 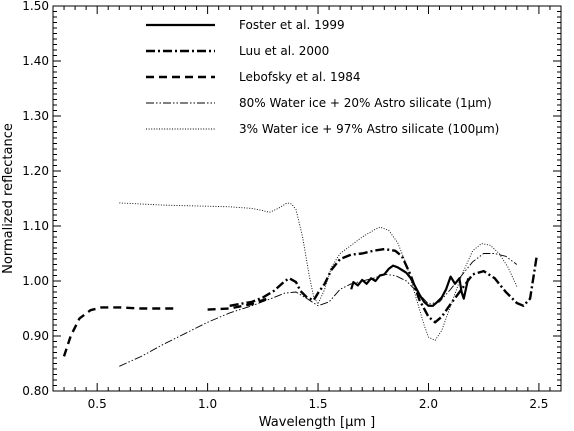 I want to click on x-tick-label: 1.0, so click(x=207, y=404).